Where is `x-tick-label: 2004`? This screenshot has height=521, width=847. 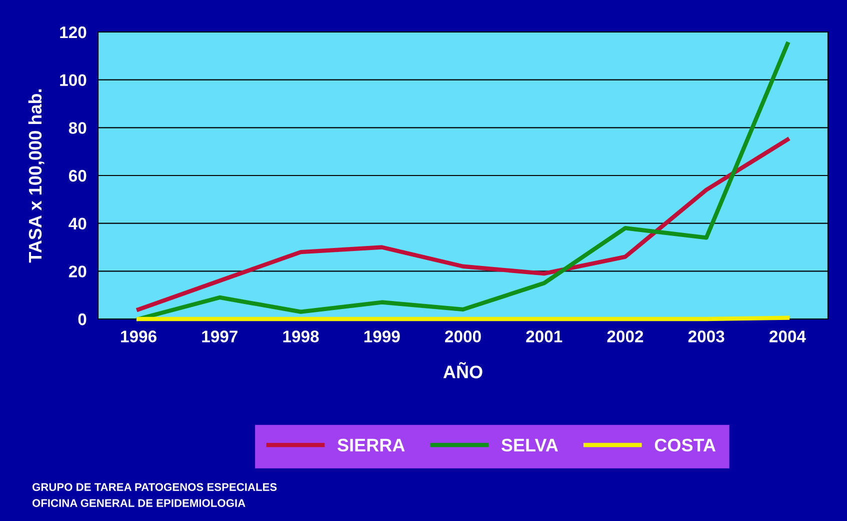 x-tick-label: 2004 is located at coordinates (787, 336).